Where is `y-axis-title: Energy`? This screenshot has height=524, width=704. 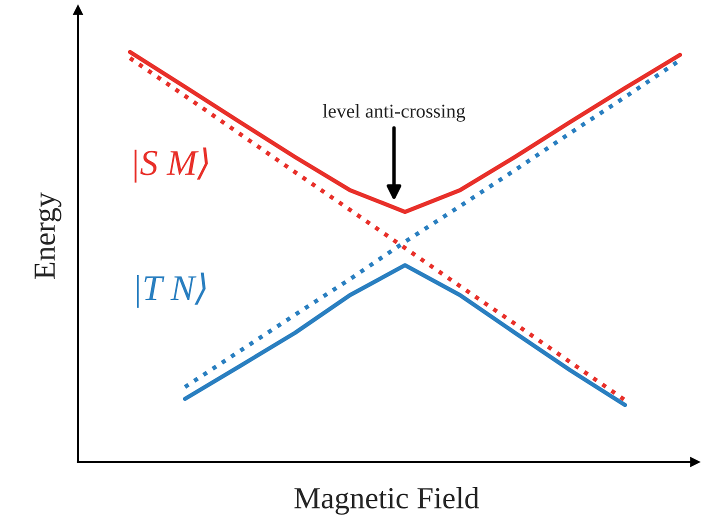 y-axis-title: Energy is located at coordinates (48, 235).